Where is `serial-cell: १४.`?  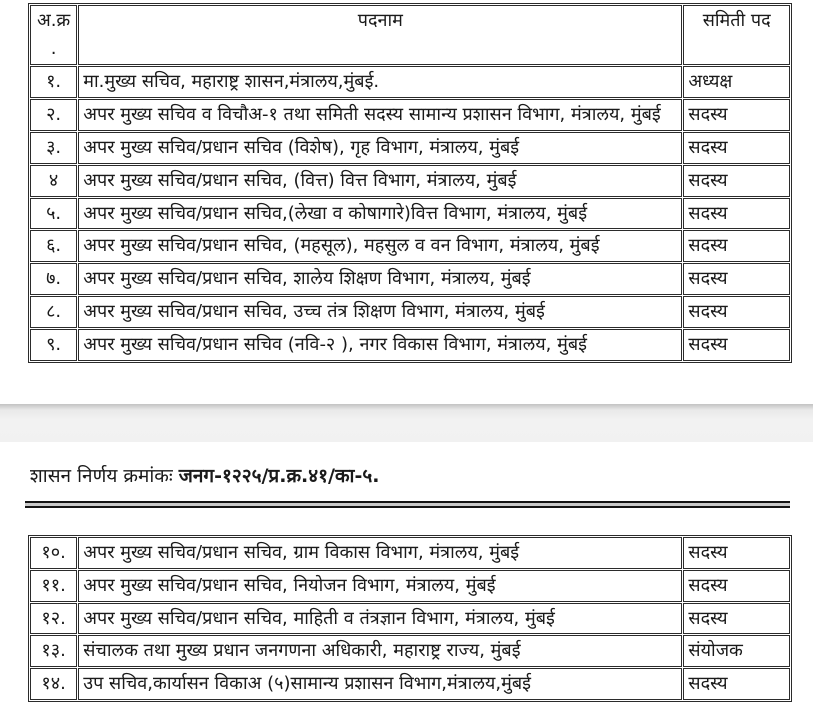
serial-cell: १४. is located at coordinates (54, 684).